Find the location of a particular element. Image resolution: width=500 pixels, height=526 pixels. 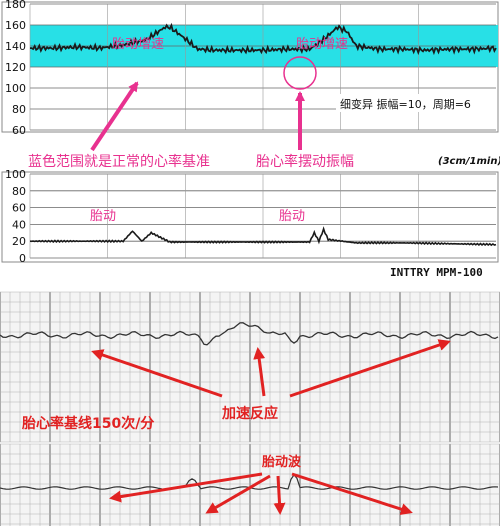

toco-y-tick-labels: 100 80 60 40 20 0 is located at coordinates (15, 216).